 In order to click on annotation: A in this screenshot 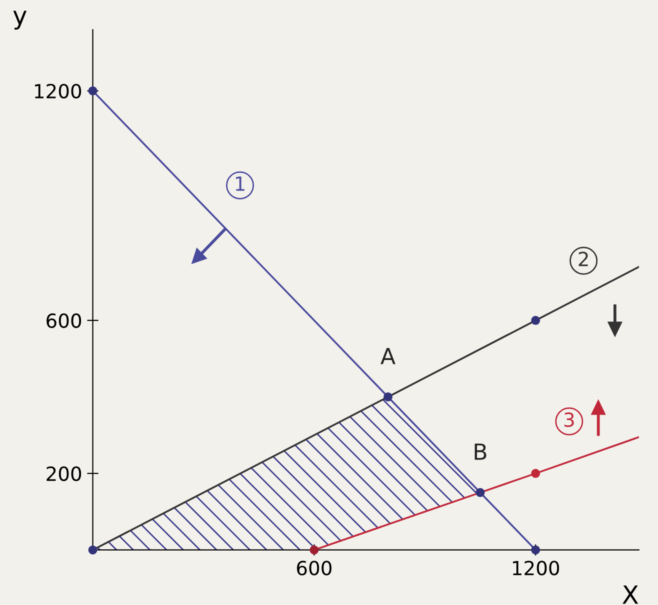, I will do `click(388, 356)`.